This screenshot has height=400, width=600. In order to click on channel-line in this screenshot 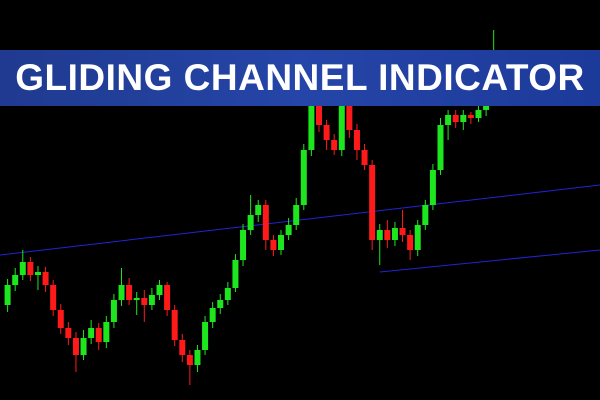, I will do `click(489, 261)`.